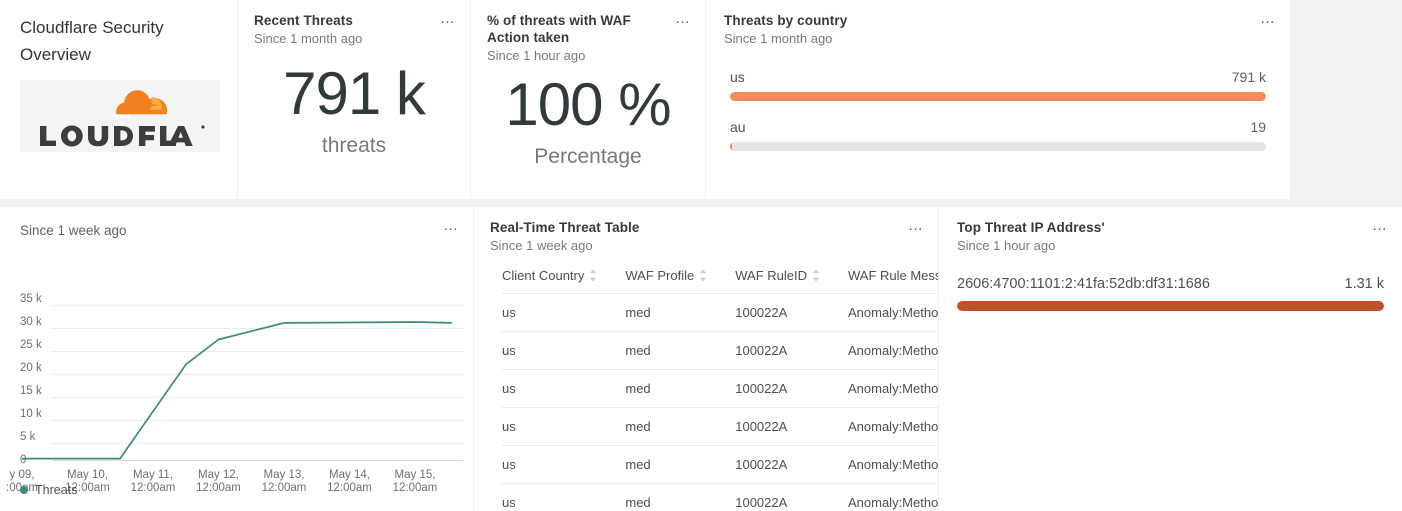 This screenshot has width=1402, height=511. I want to click on table-column-label: WAF Profile, so click(660, 275).